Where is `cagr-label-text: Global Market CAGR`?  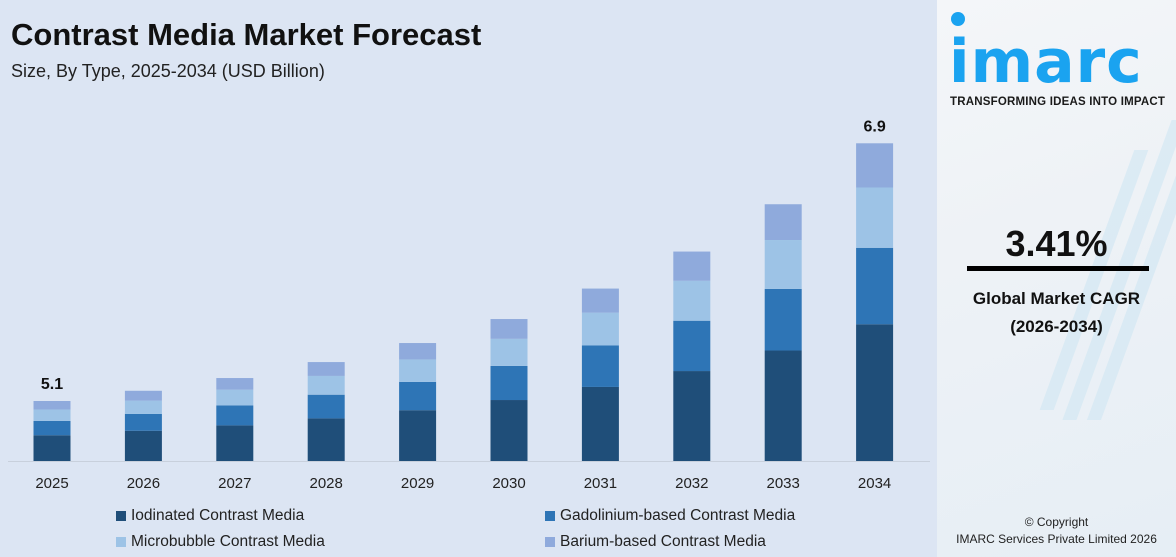
cagr-label-text: Global Market CAGR is located at coordinates (1056, 298).